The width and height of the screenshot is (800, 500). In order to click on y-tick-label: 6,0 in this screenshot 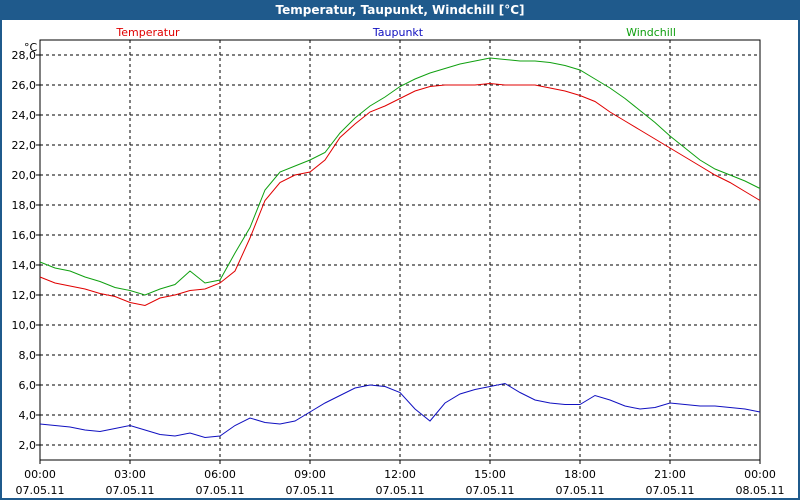, I will do `click(28, 385)`.